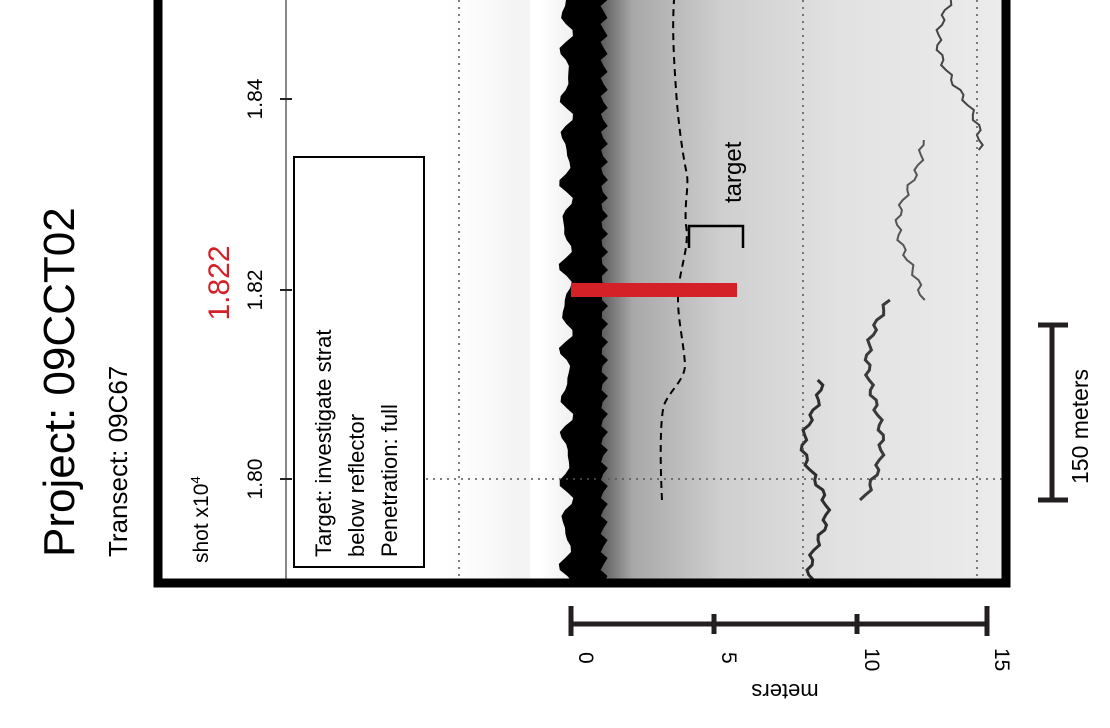 This screenshot has height=728, width=1110. Describe the element at coordinates (1001, 659) in the screenshot. I see `depth-tick-label: 15` at that location.